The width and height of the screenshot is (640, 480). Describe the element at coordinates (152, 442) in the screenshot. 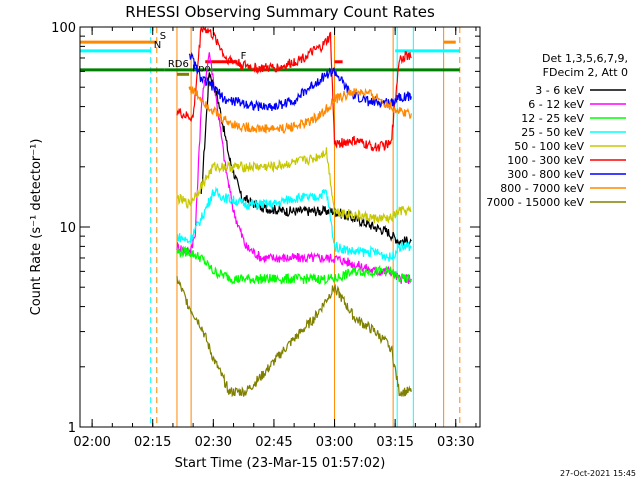

I see `x-tick-label-2: 02:15` at that location.